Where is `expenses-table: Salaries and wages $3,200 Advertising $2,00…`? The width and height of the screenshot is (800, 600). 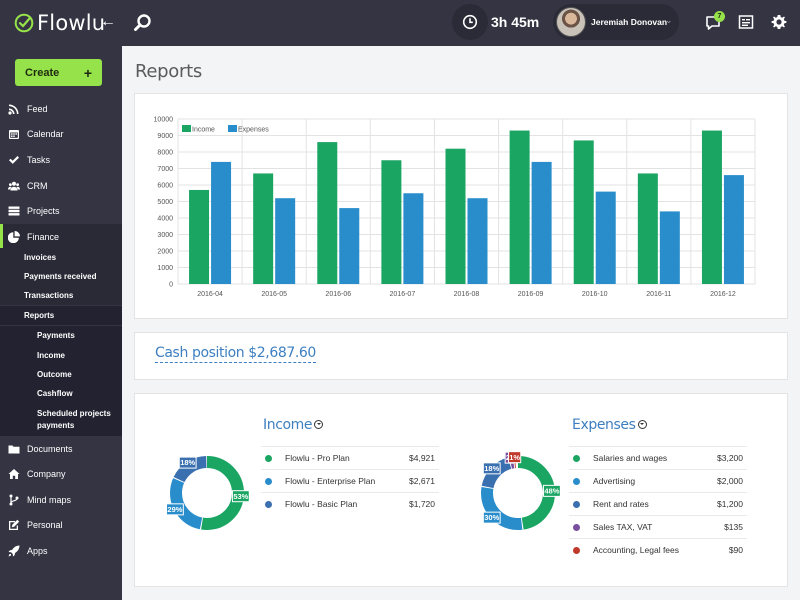
expenses-table: Salaries and wages $3,200 Advertising $2,00… is located at coordinates (658, 503).